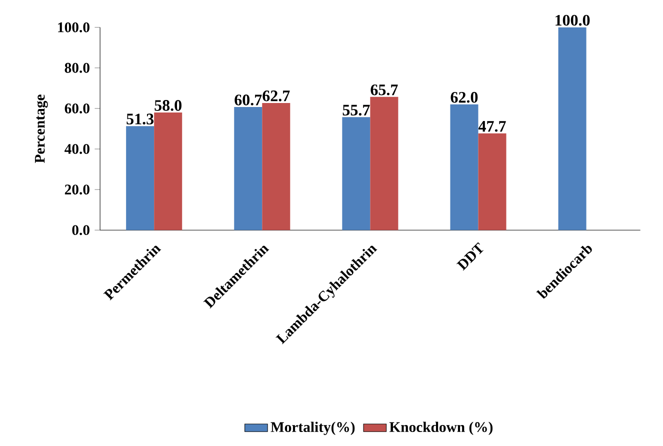 The image size is (663, 446). Describe the element at coordinates (441, 428) in the screenshot. I see `legend-label: Knockdown (%)` at that location.